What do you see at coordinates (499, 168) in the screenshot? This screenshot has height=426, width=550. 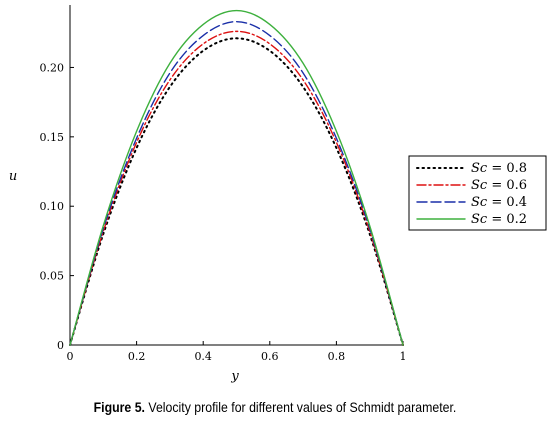 I see `legend-label: Sc = 0.8` at bounding box center [499, 168].